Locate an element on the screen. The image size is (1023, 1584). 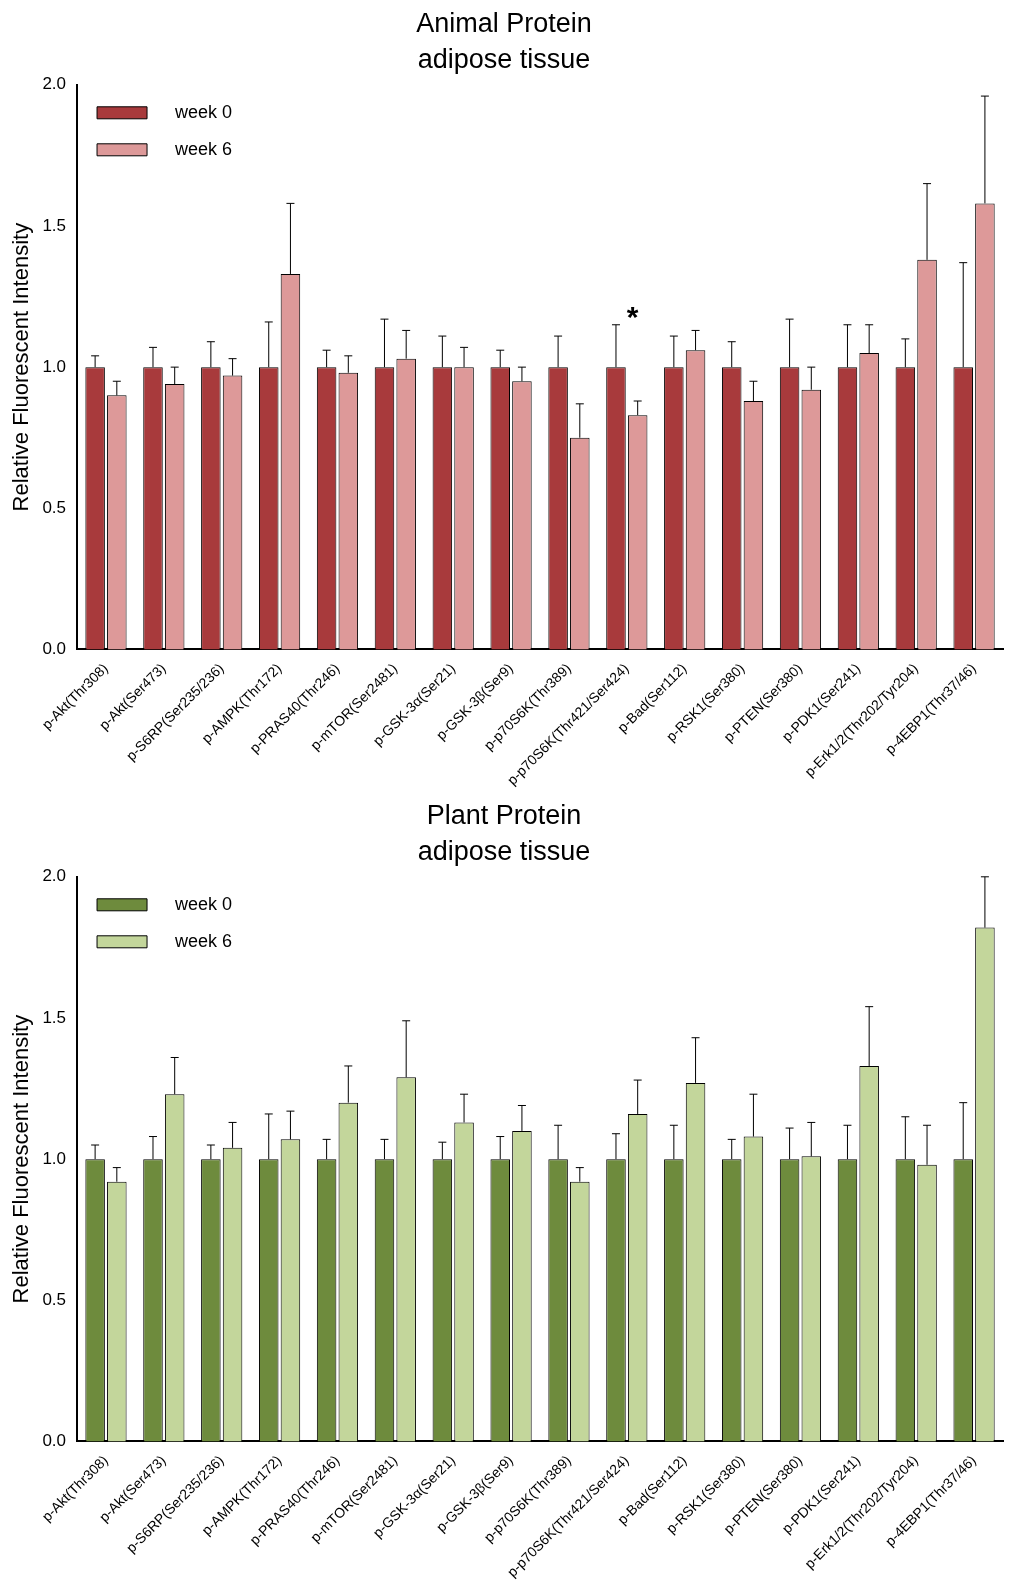
chart-title: Animal Protein is located at coordinates (504, 22).